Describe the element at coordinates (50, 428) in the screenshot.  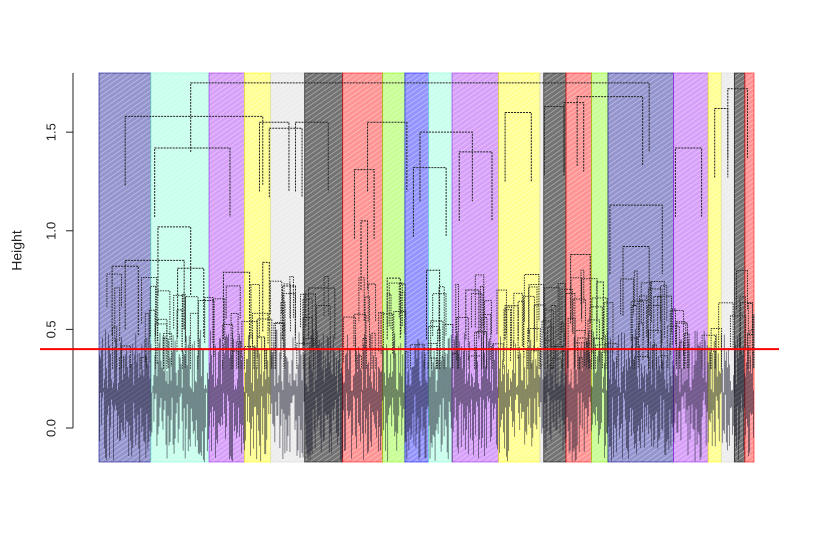
I see `y-tick-label-0: 0.0` at that location.